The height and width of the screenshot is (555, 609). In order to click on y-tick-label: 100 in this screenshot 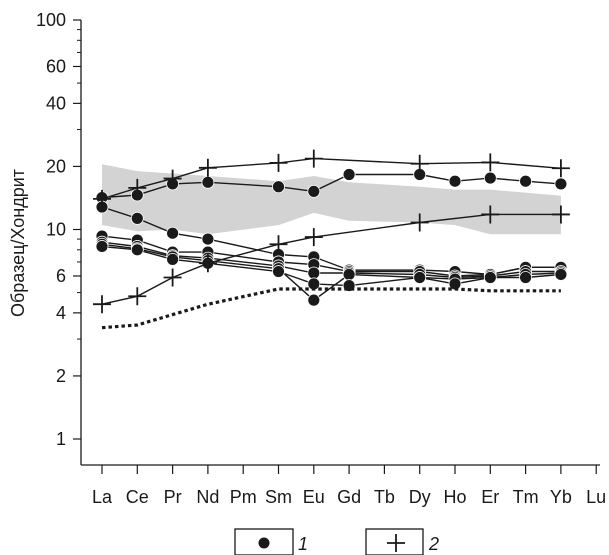, I will do `click(51, 20)`.